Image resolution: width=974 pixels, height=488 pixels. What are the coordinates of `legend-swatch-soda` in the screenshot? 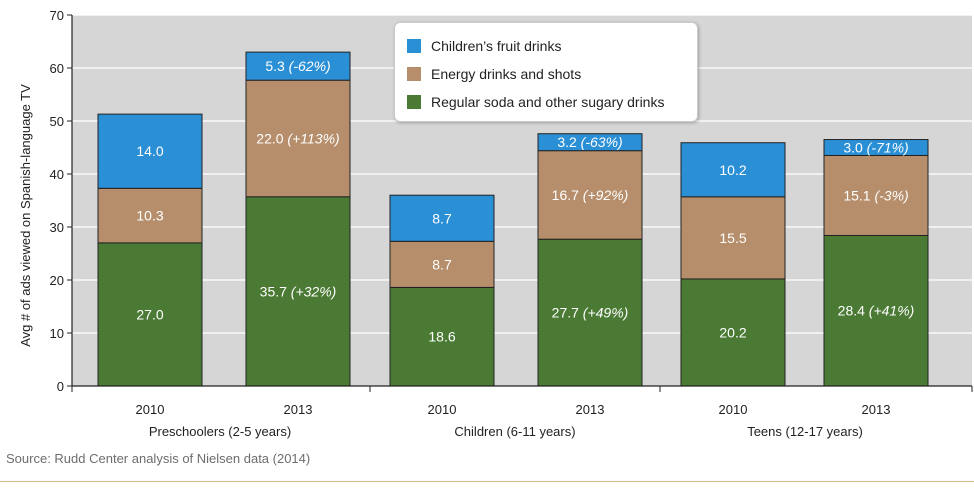 It's located at (414, 102).